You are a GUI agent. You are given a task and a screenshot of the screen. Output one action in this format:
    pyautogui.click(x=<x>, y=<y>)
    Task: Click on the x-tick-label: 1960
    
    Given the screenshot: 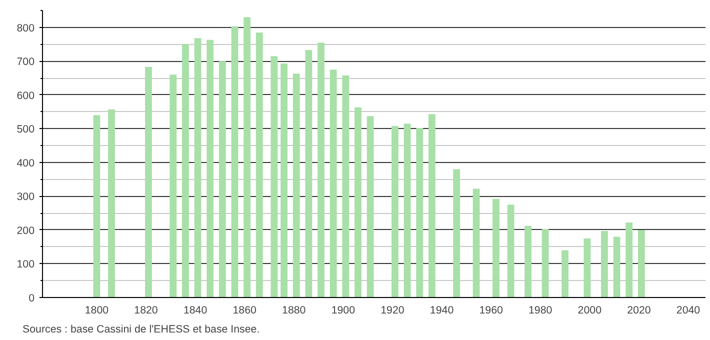 What is the action you would take?
    pyautogui.click(x=491, y=310)
    